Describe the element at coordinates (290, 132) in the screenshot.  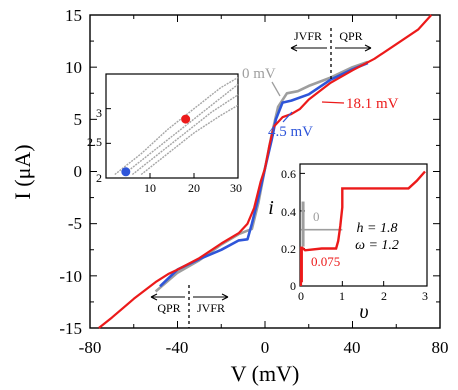
I see `series-label-4-5mv: 4.5 mV` at that location.